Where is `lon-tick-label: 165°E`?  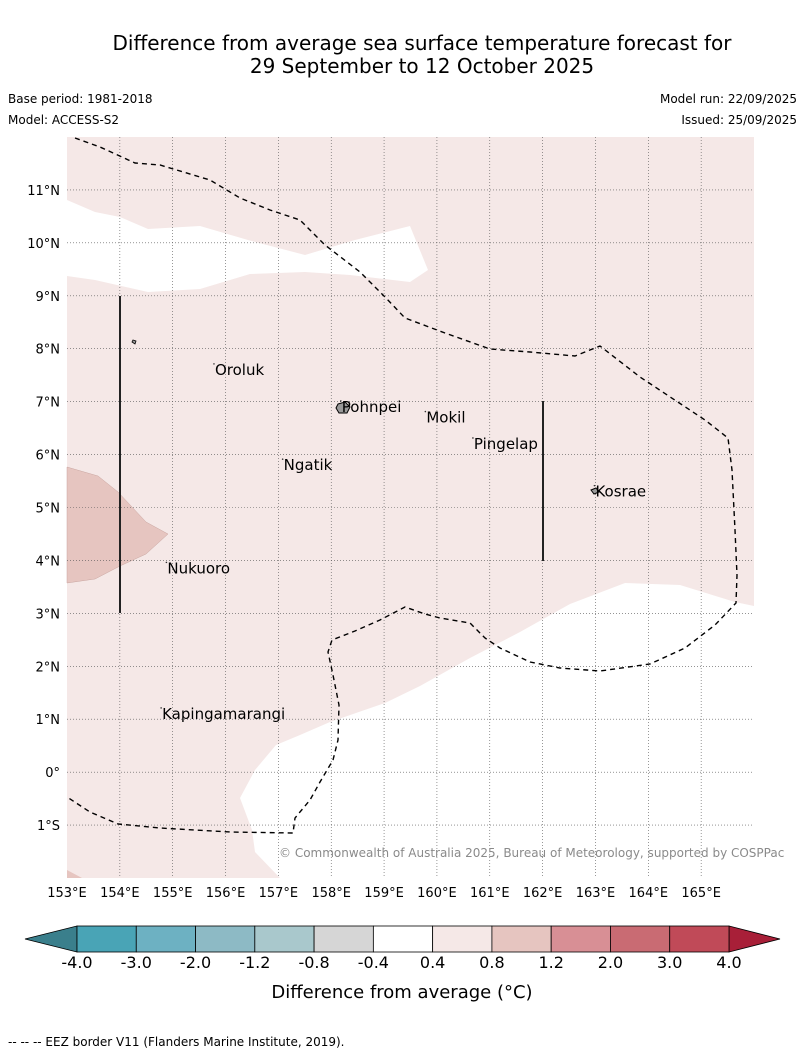 lon-tick-label: 165°E is located at coordinates (701, 893).